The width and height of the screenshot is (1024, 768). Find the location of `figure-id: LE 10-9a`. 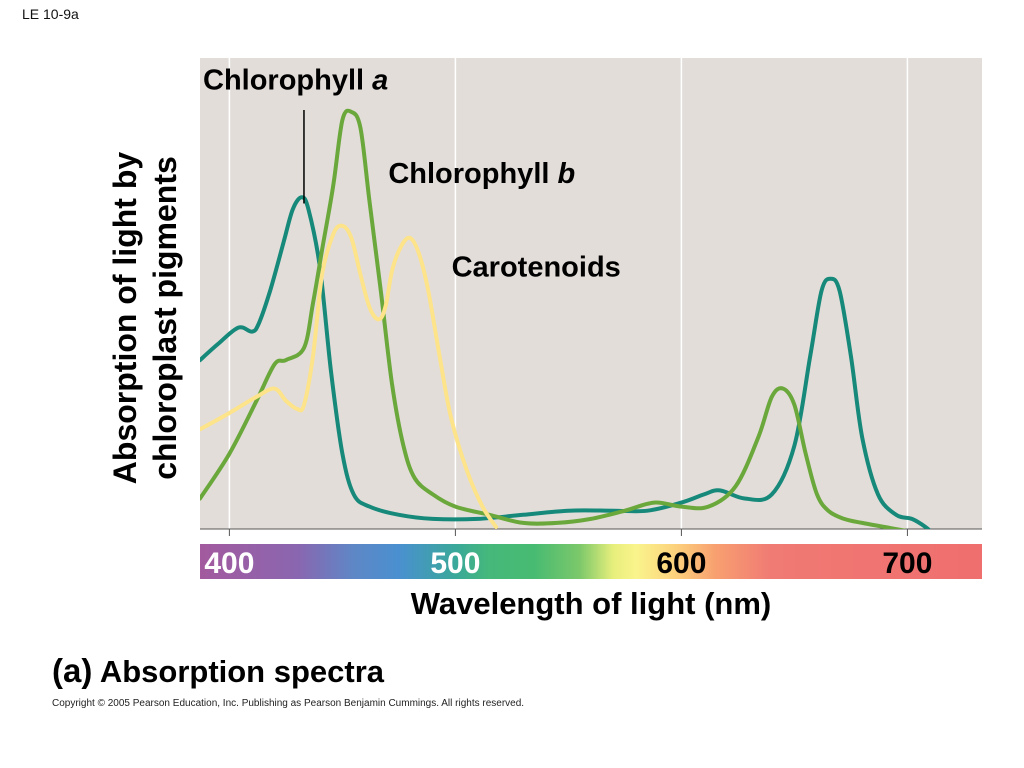

figure-id: LE 10-9a is located at coordinates (50, 14).